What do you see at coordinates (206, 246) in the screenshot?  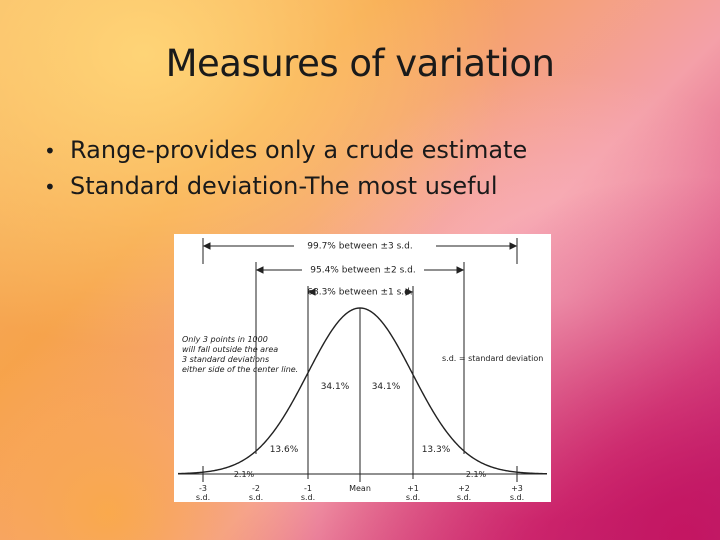 I see `span-arrow-3-left` at bounding box center [206, 246].